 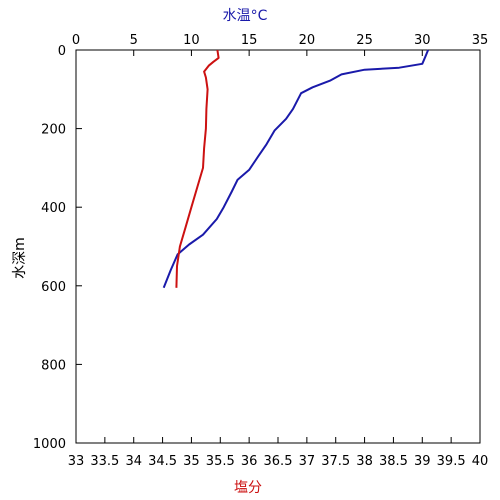 I want to click on salinity-line, so click(x=197, y=168).